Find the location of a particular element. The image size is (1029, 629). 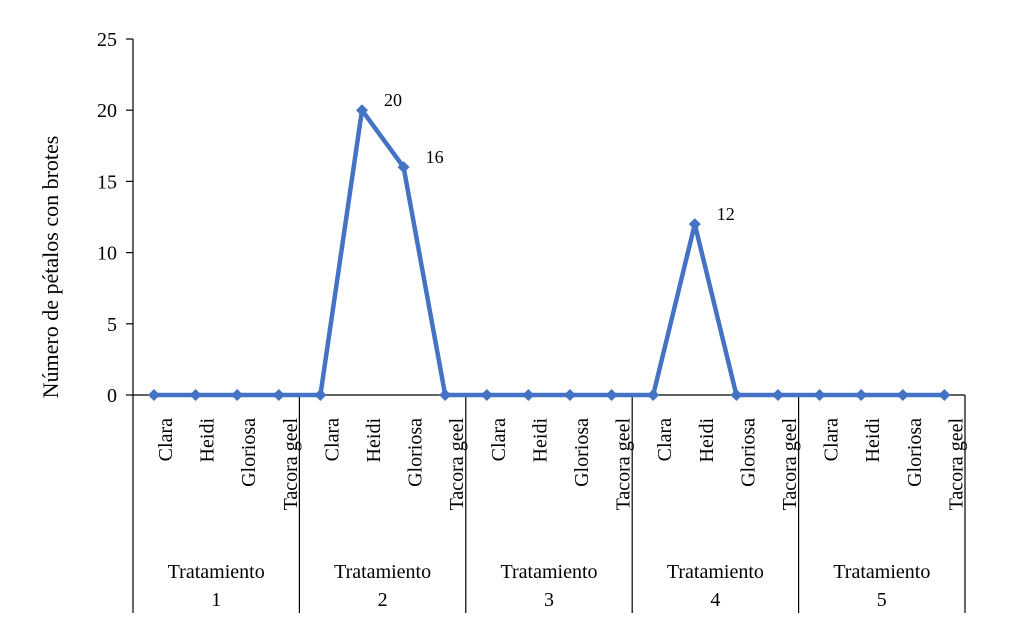

group-number: 1 is located at coordinates (216, 600).